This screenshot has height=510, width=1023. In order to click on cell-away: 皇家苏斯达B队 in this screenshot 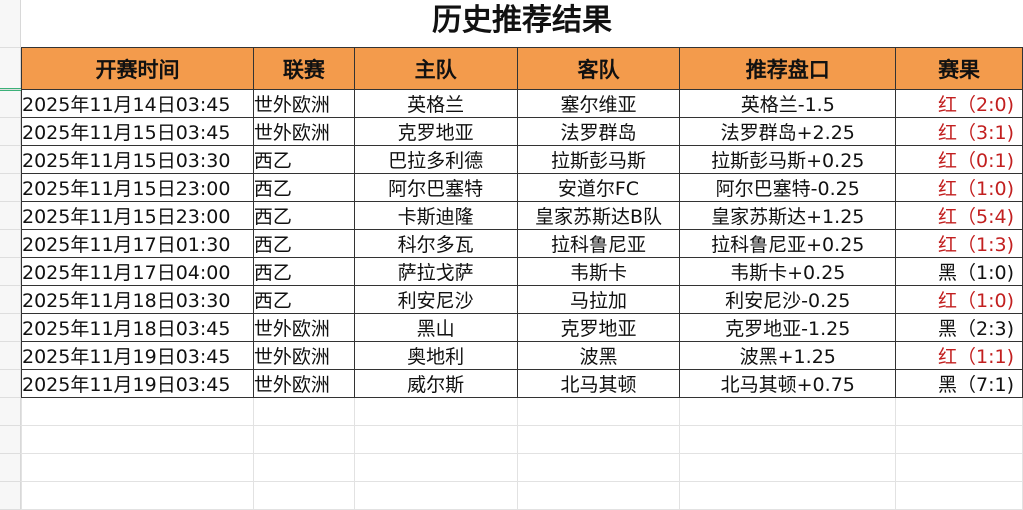, I will do `click(598, 215)`.